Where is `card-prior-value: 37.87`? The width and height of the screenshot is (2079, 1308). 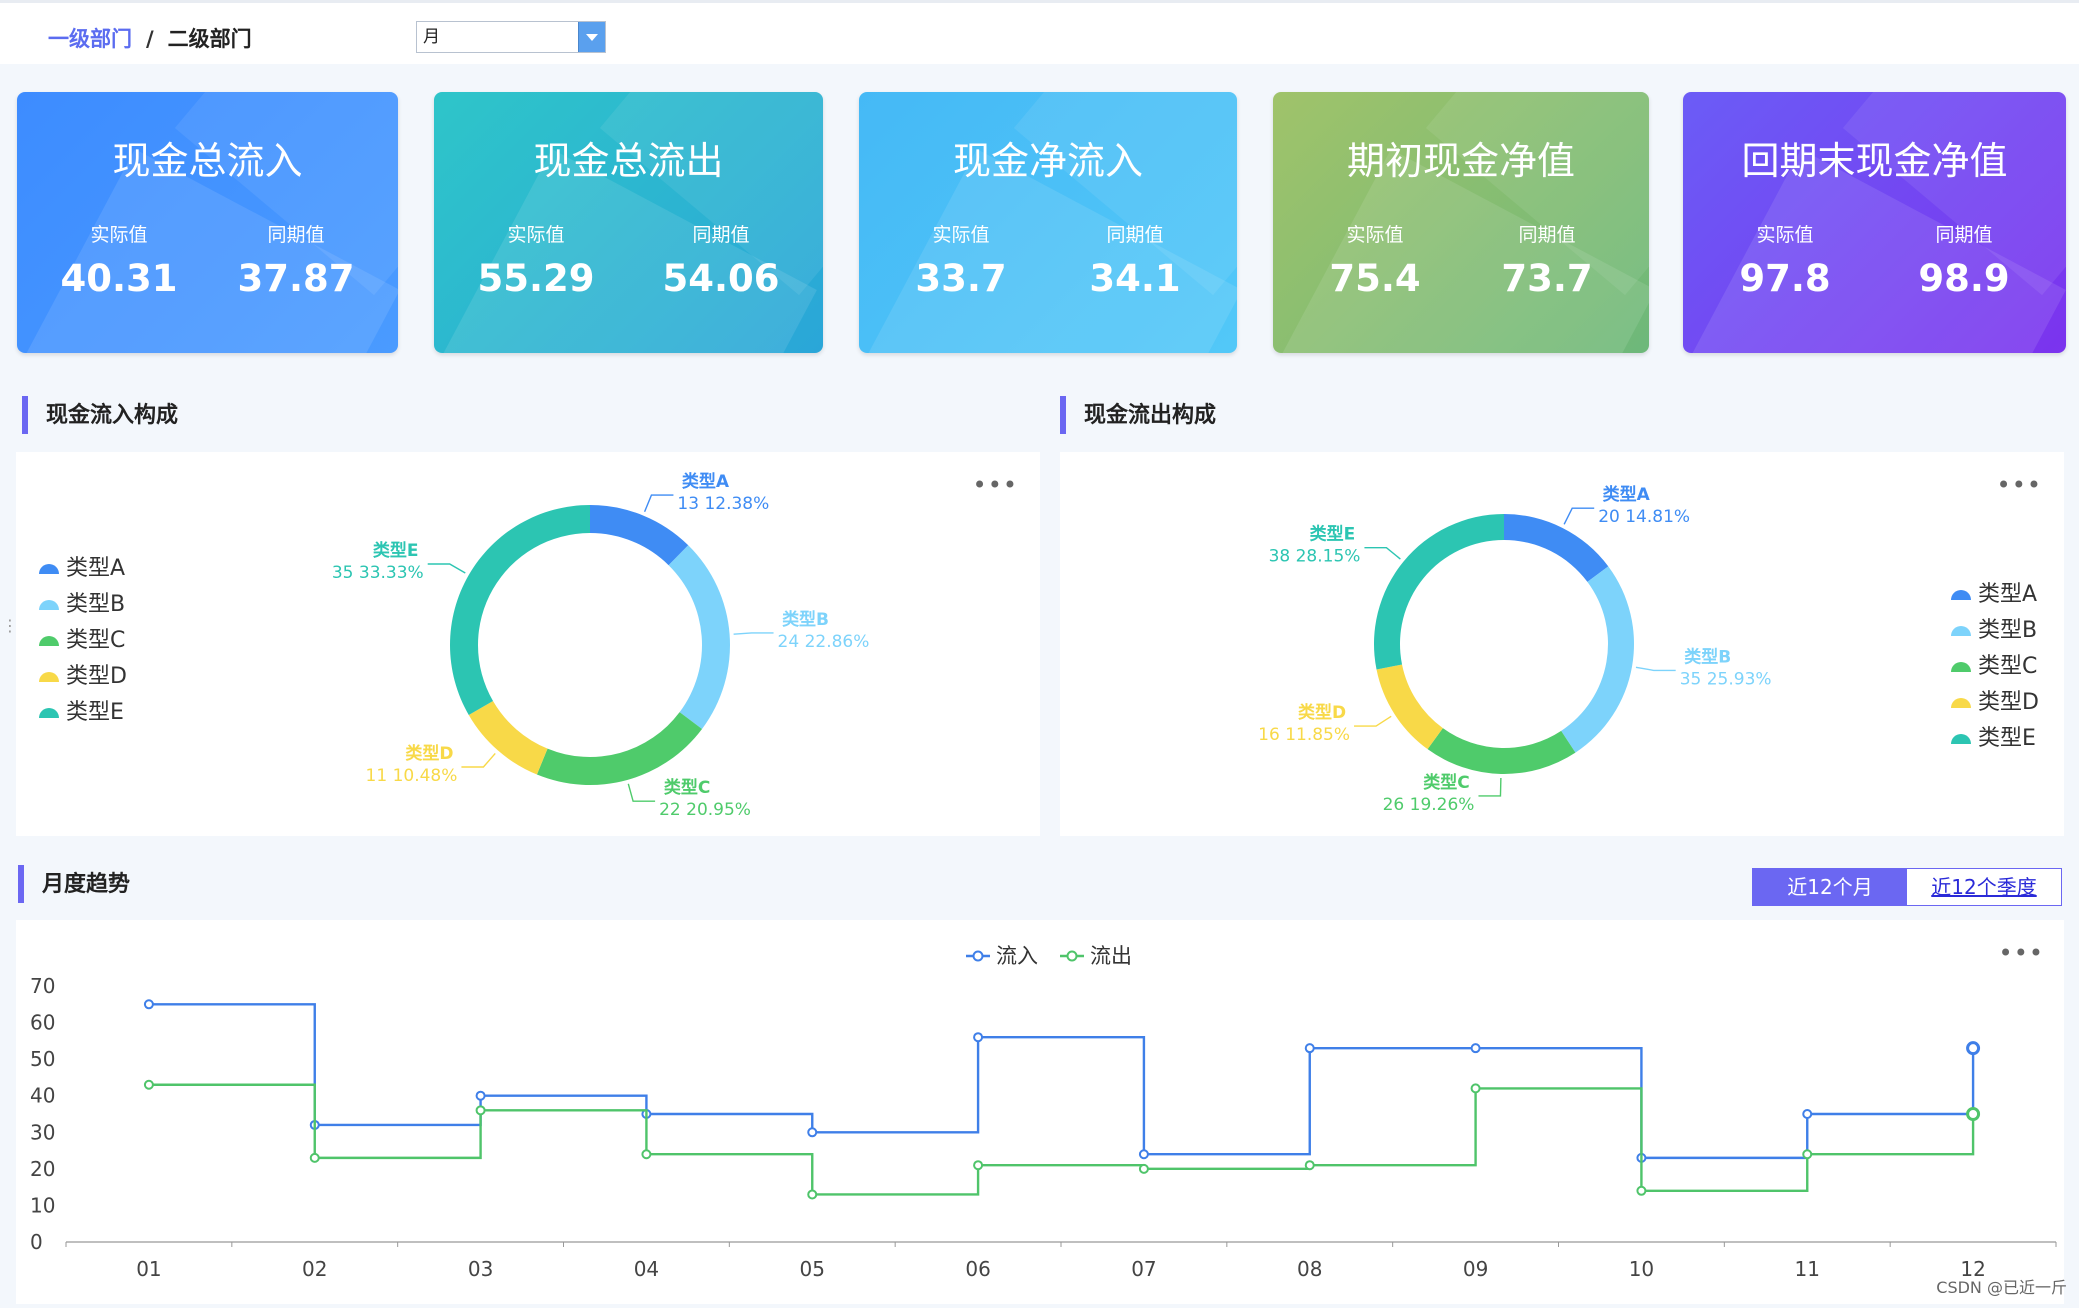
card-prior-value: 37.87 is located at coordinates (296, 278).